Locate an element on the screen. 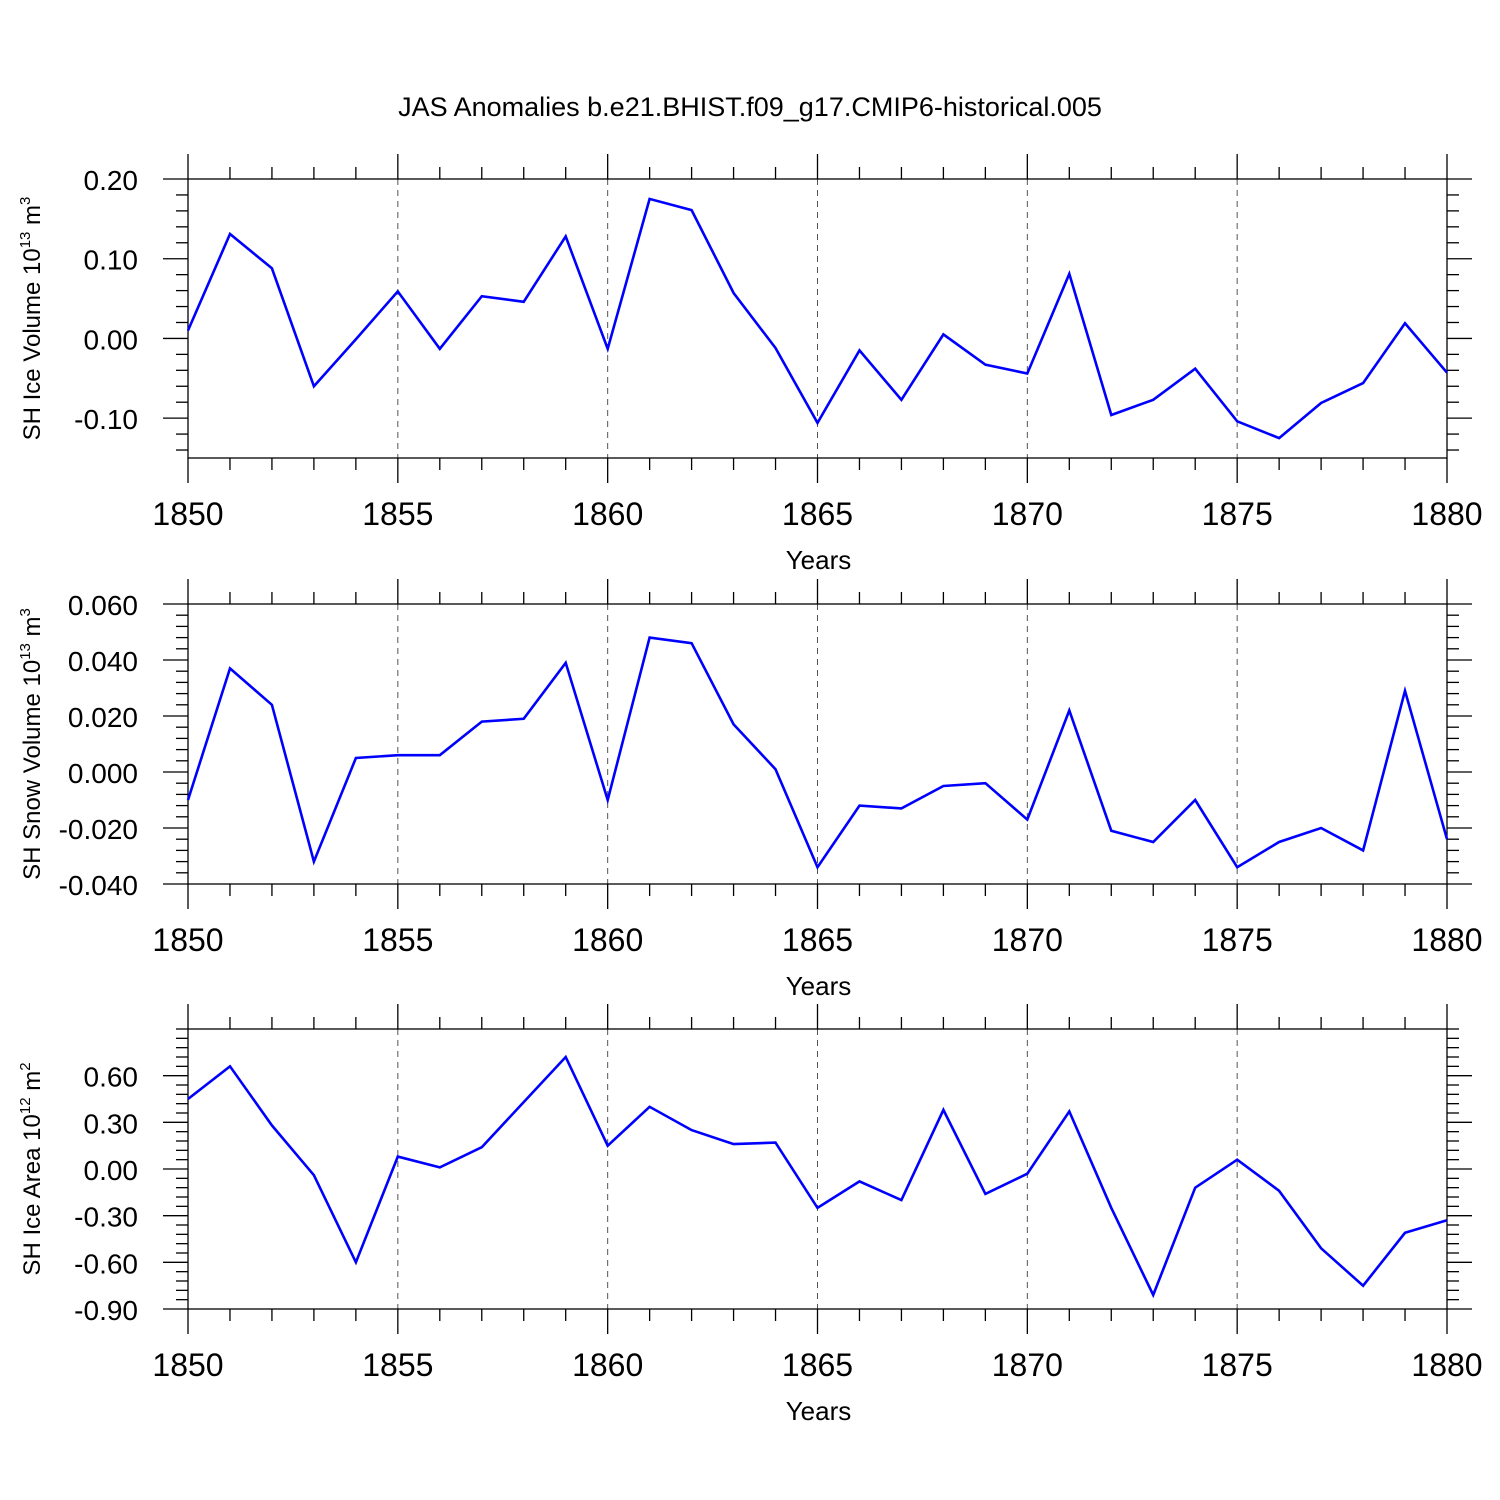  y-axis-label: SH Ice Volume 1013 m3 is located at coordinates (31, 319).